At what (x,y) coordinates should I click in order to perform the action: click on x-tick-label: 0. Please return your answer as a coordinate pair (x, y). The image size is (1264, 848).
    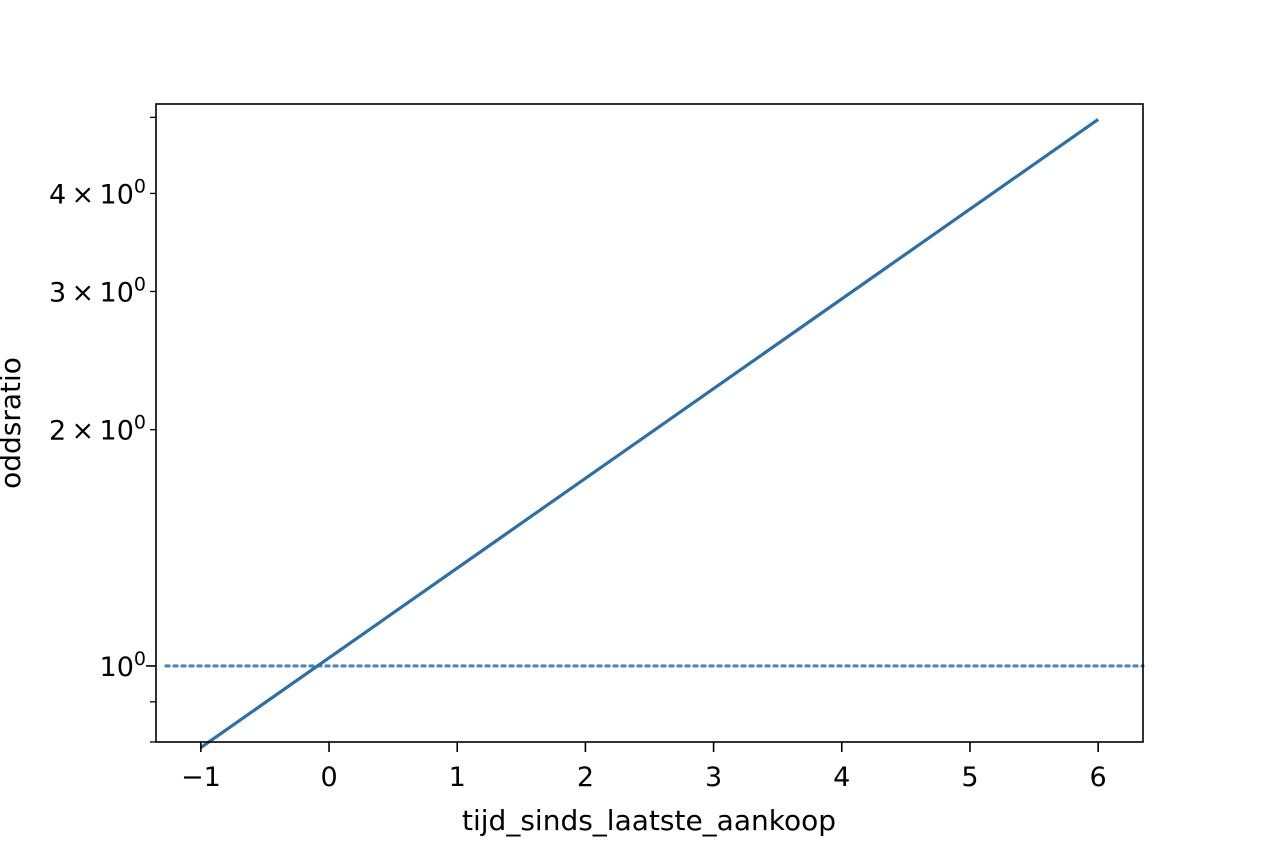
    Looking at the image, I should click on (328, 777).